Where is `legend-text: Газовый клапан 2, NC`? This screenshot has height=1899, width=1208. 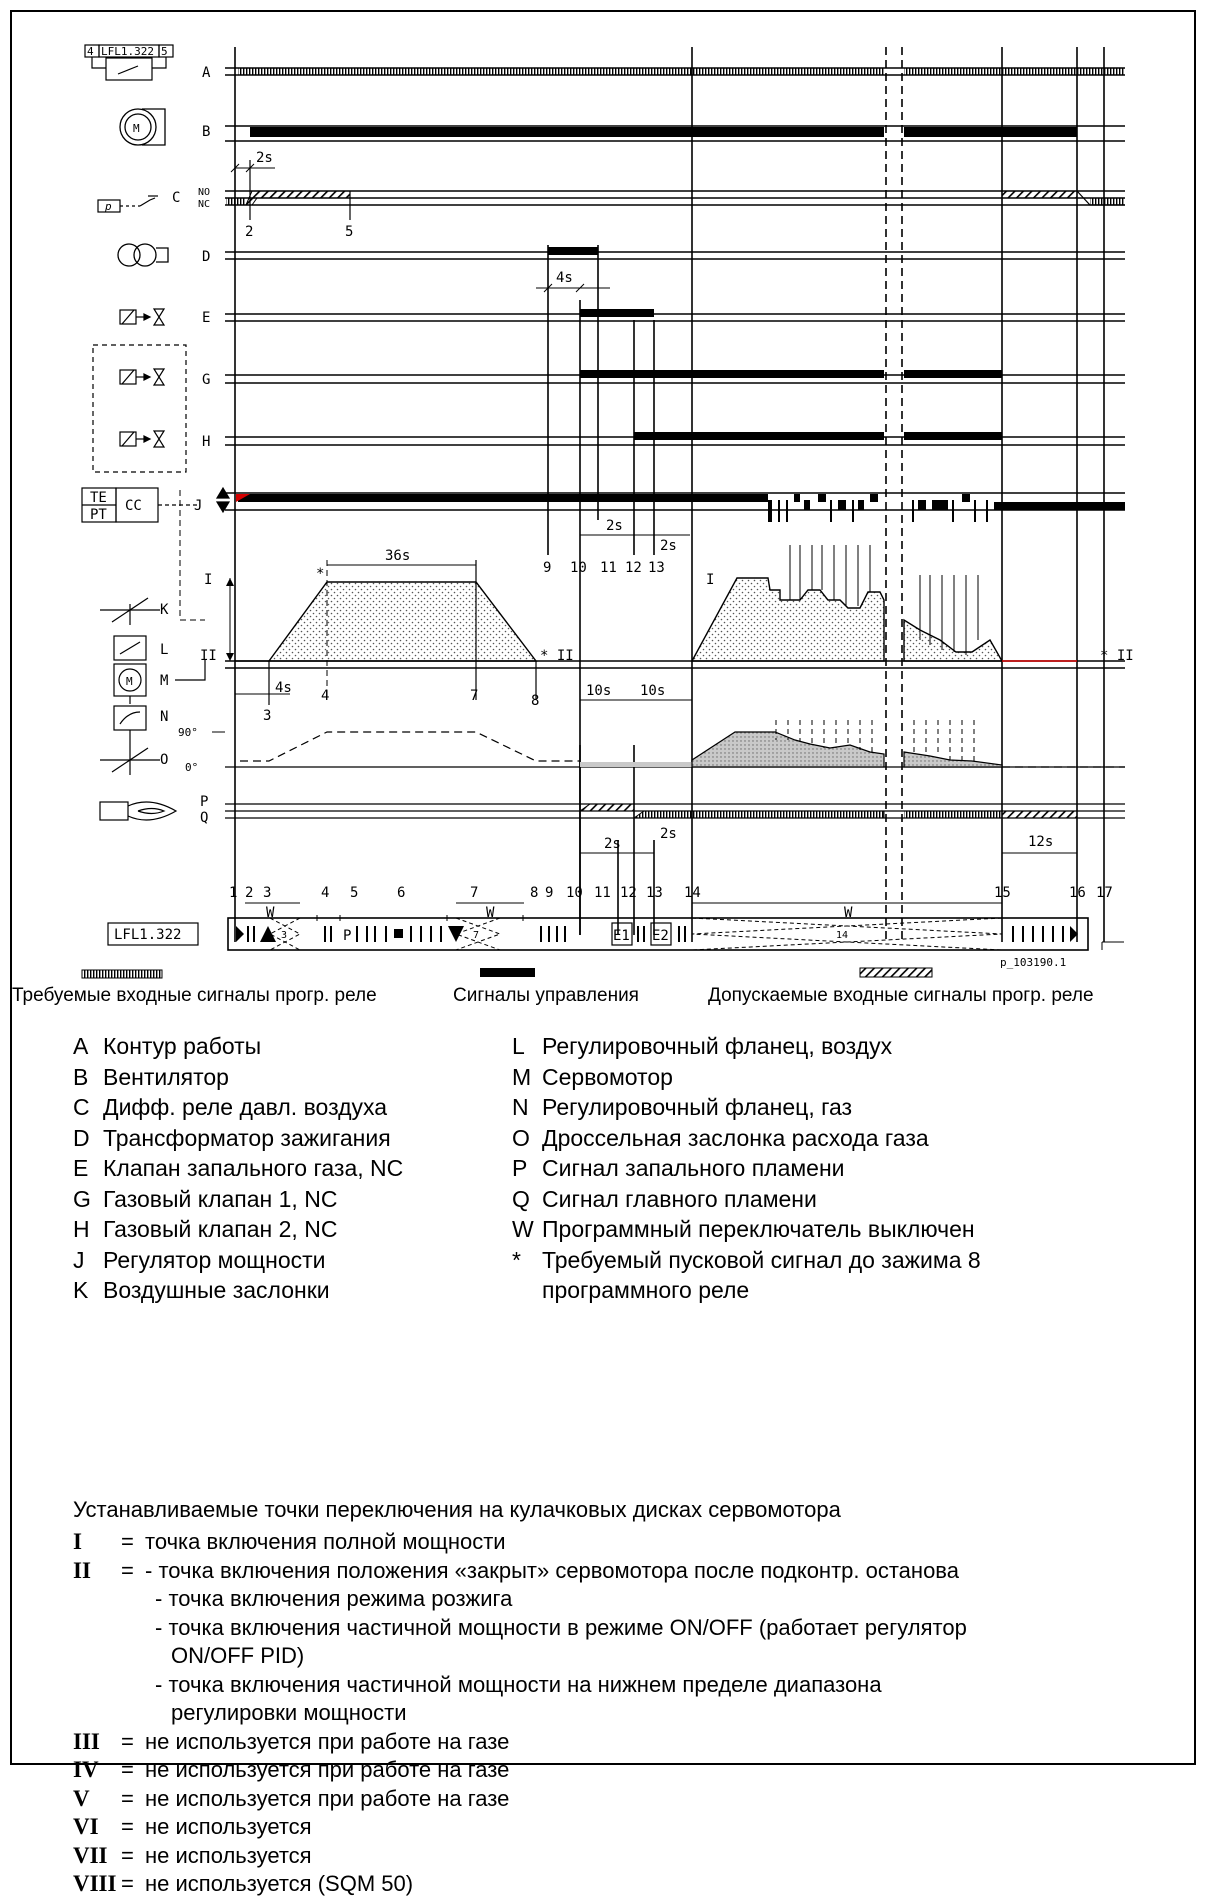
legend-text: Газовый клапан 2, NC is located at coordinates (220, 1229).